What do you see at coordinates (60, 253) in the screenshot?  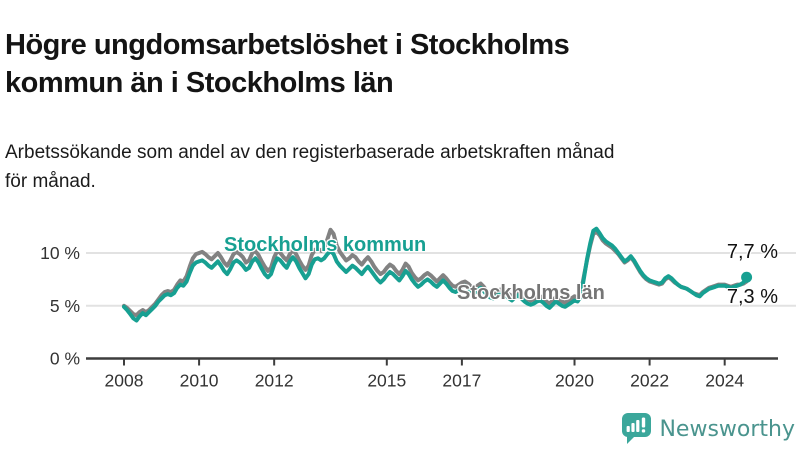 I see `y-axis-tick-label: 10 %` at bounding box center [60, 253].